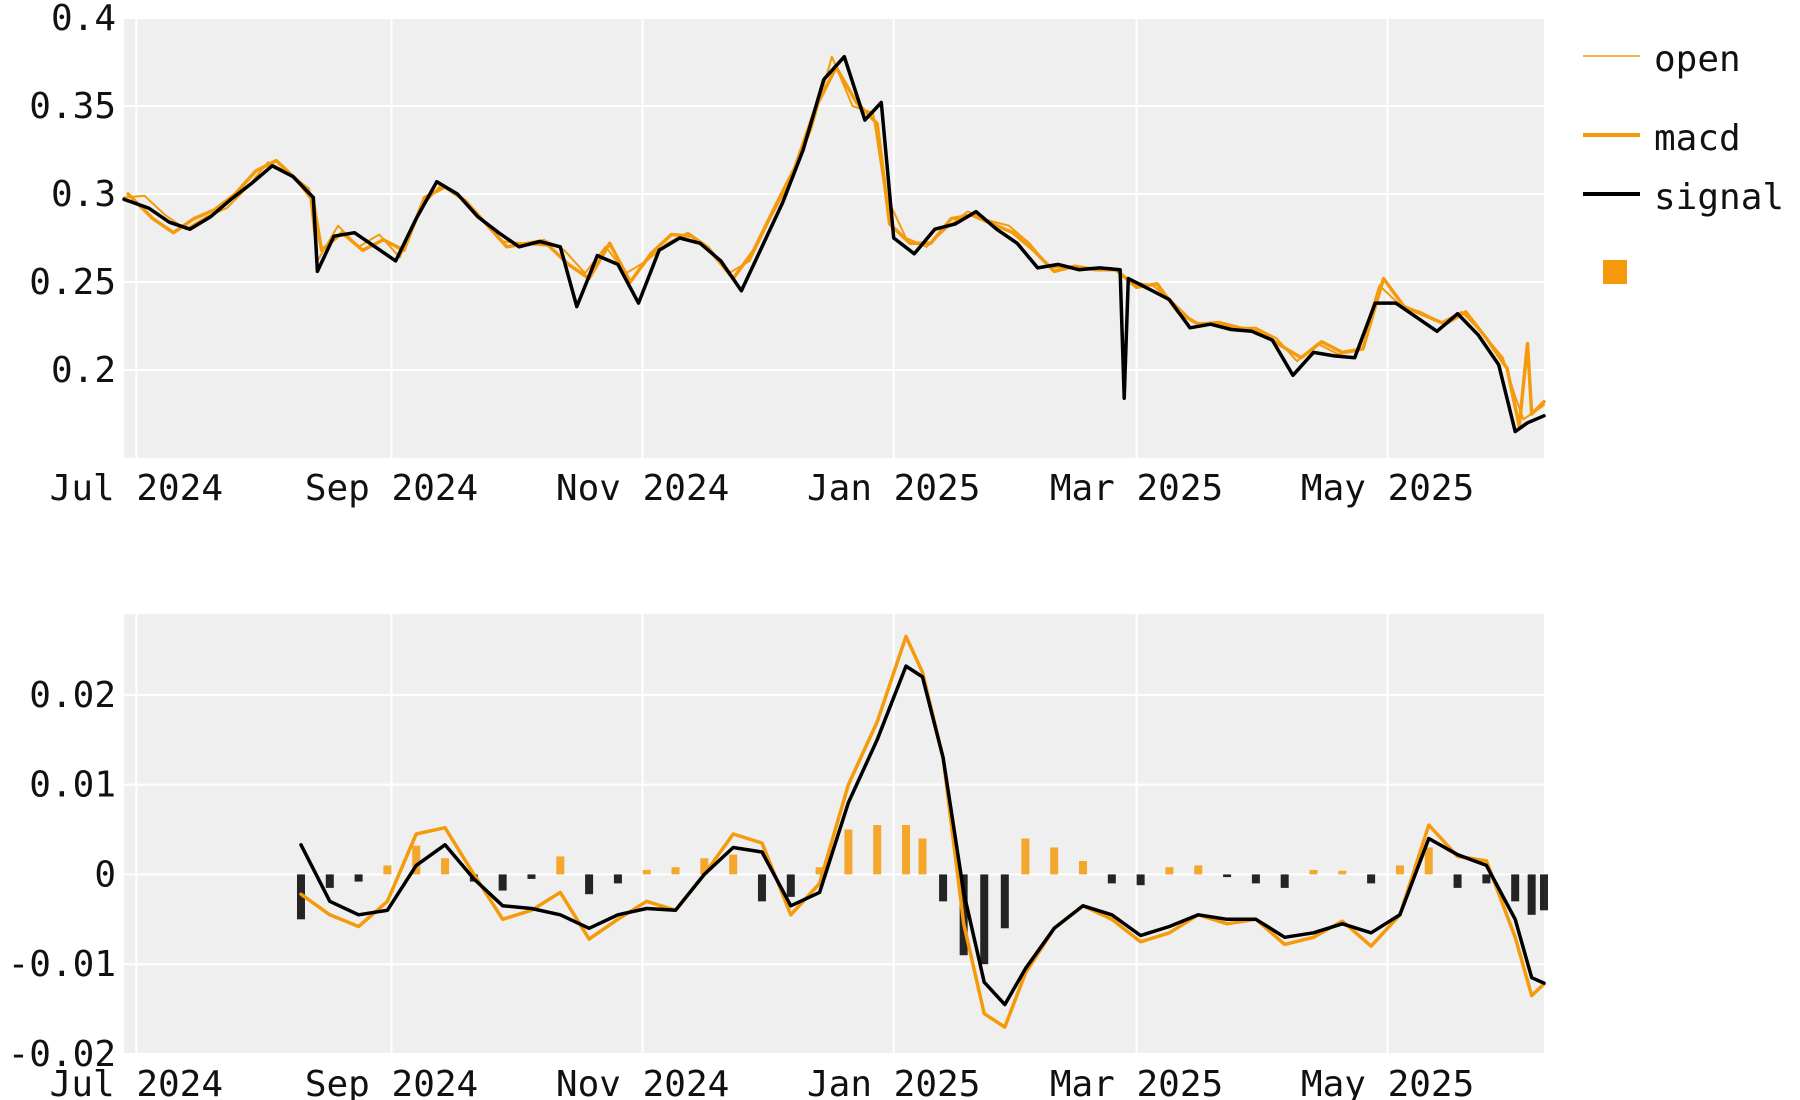 Image resolution: width=1800 pixels, height=1100 pixels. I want to click on legend-item-open: open, so click(1662, 59).